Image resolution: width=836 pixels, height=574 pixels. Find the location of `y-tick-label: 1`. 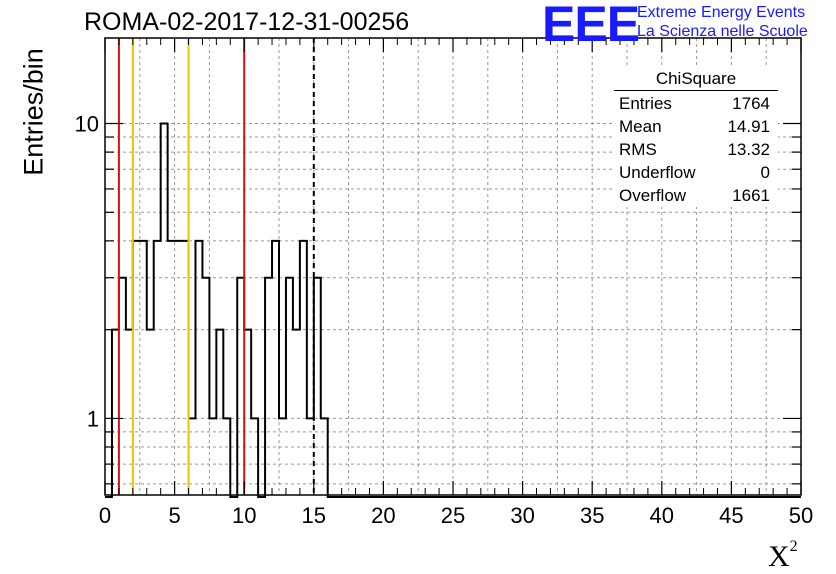

y-tick-label: 1 is located at coordinates (93, 418).